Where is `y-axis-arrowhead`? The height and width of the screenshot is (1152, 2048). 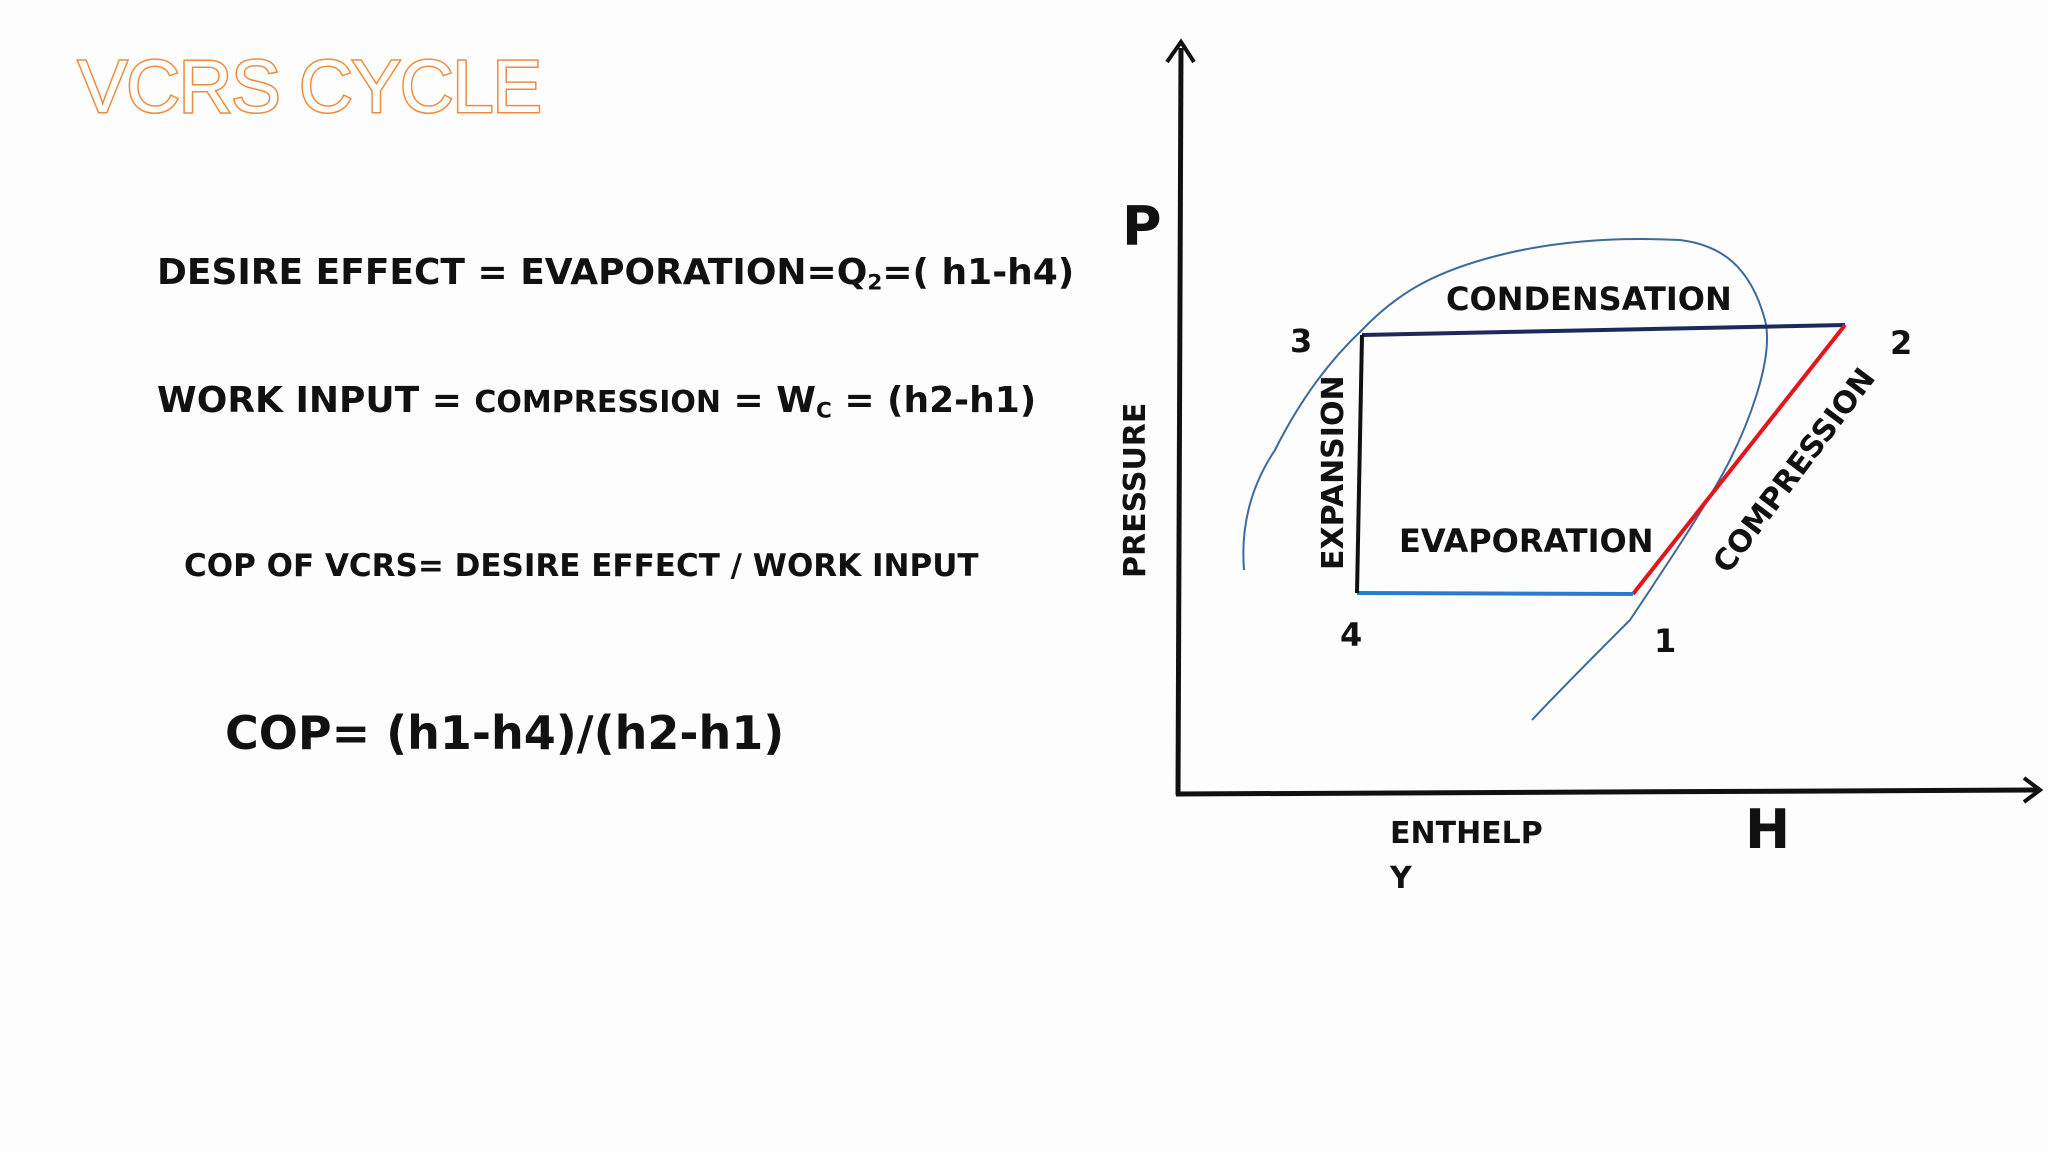 y-axis-arrowhead is located at coordinates (1180, 51).